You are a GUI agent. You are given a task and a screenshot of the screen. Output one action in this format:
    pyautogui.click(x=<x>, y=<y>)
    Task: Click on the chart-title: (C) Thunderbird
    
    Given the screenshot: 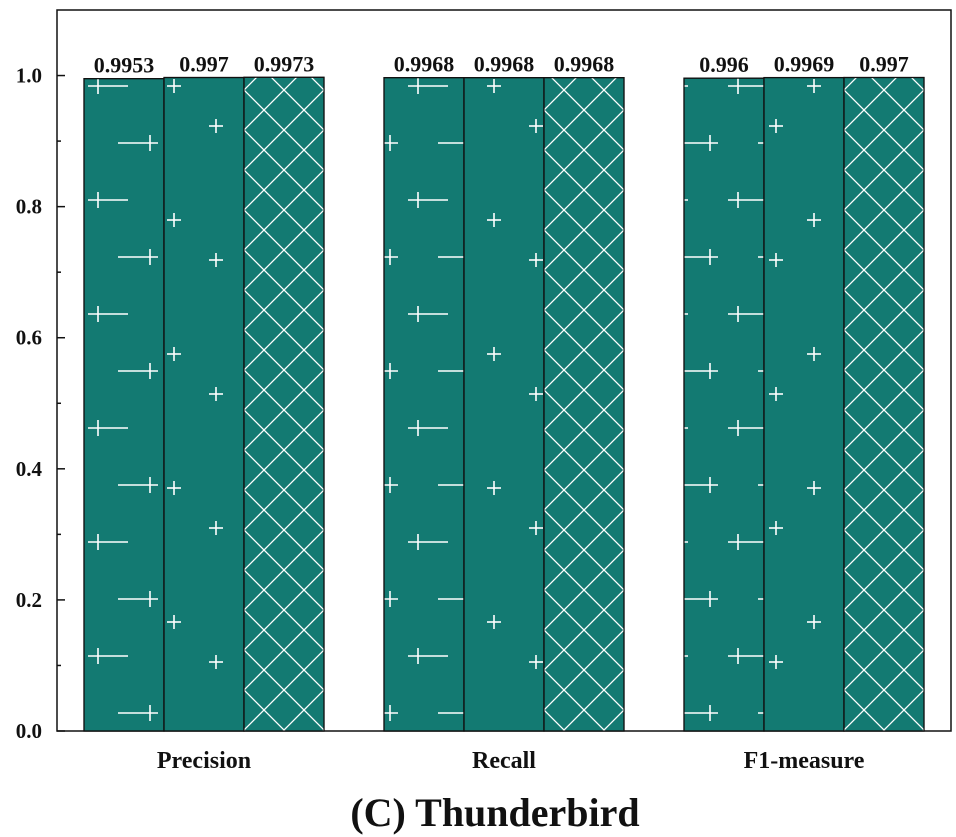 What is the action you would take?
    pyautogui.click(x=494, y=812)
    